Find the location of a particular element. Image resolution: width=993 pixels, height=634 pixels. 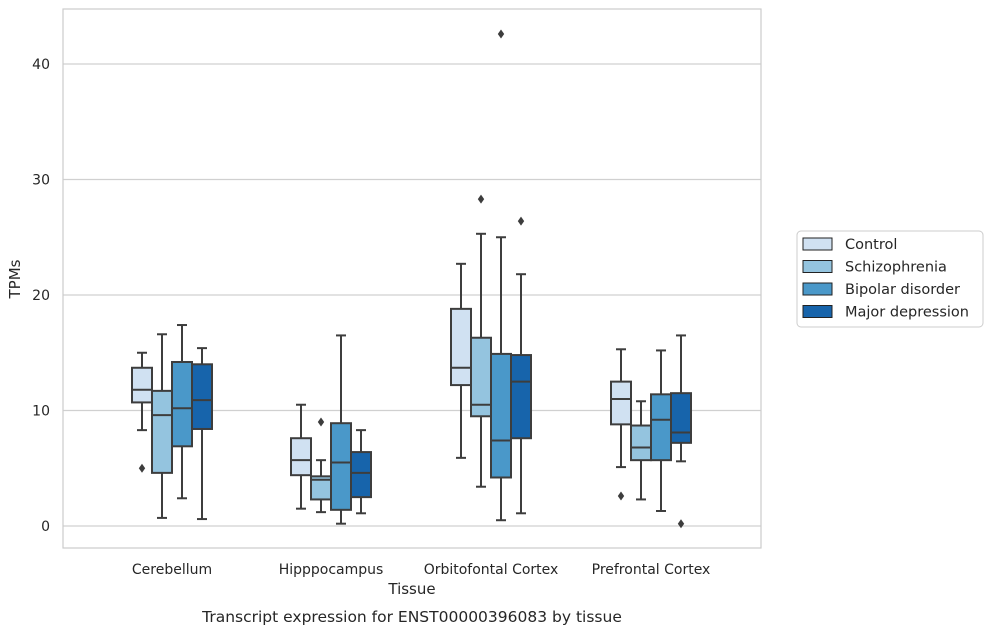

y-tick-label: 30 is located at coordinates (41, 181).